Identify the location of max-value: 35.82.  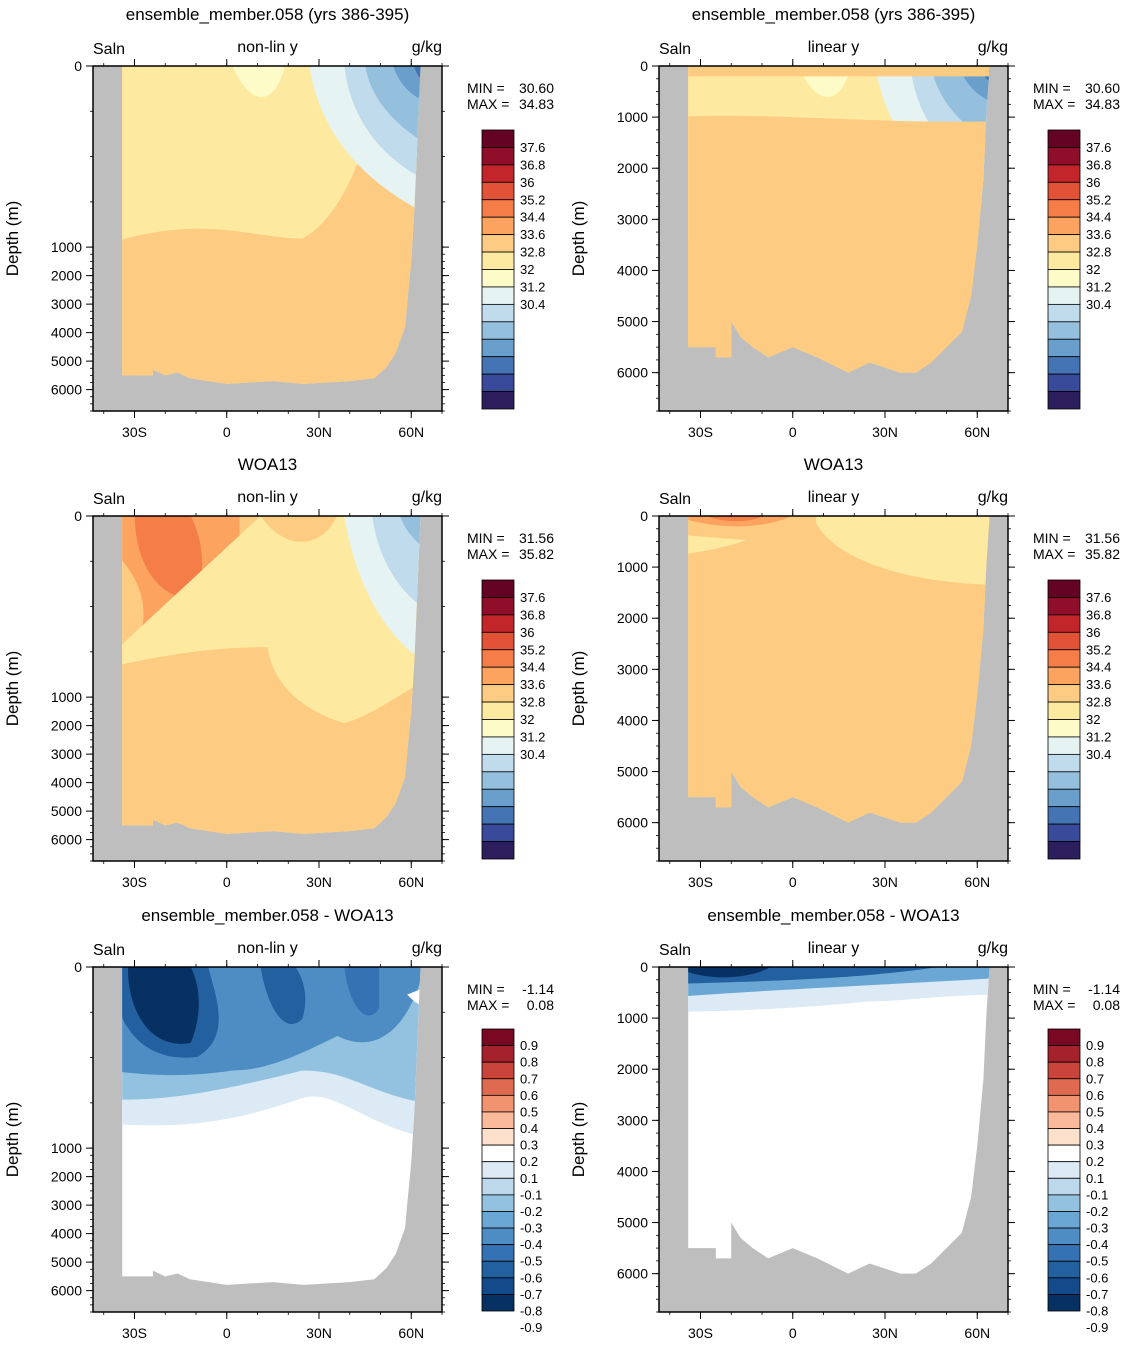
(1102, 554).